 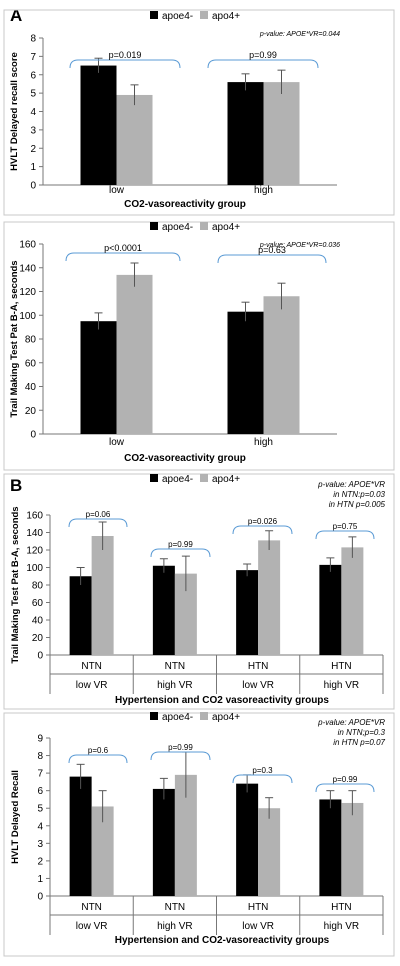 I want to click on p-value-label: p=0.3, so click(x=262, y=770).